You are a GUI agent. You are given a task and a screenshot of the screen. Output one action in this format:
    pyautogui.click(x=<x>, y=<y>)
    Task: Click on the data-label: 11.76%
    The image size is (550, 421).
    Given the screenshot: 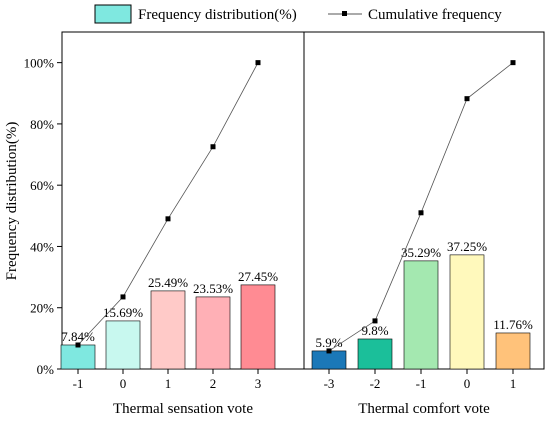 What is the action you would take?
    pyautogui.click(x=513, y=324)
    